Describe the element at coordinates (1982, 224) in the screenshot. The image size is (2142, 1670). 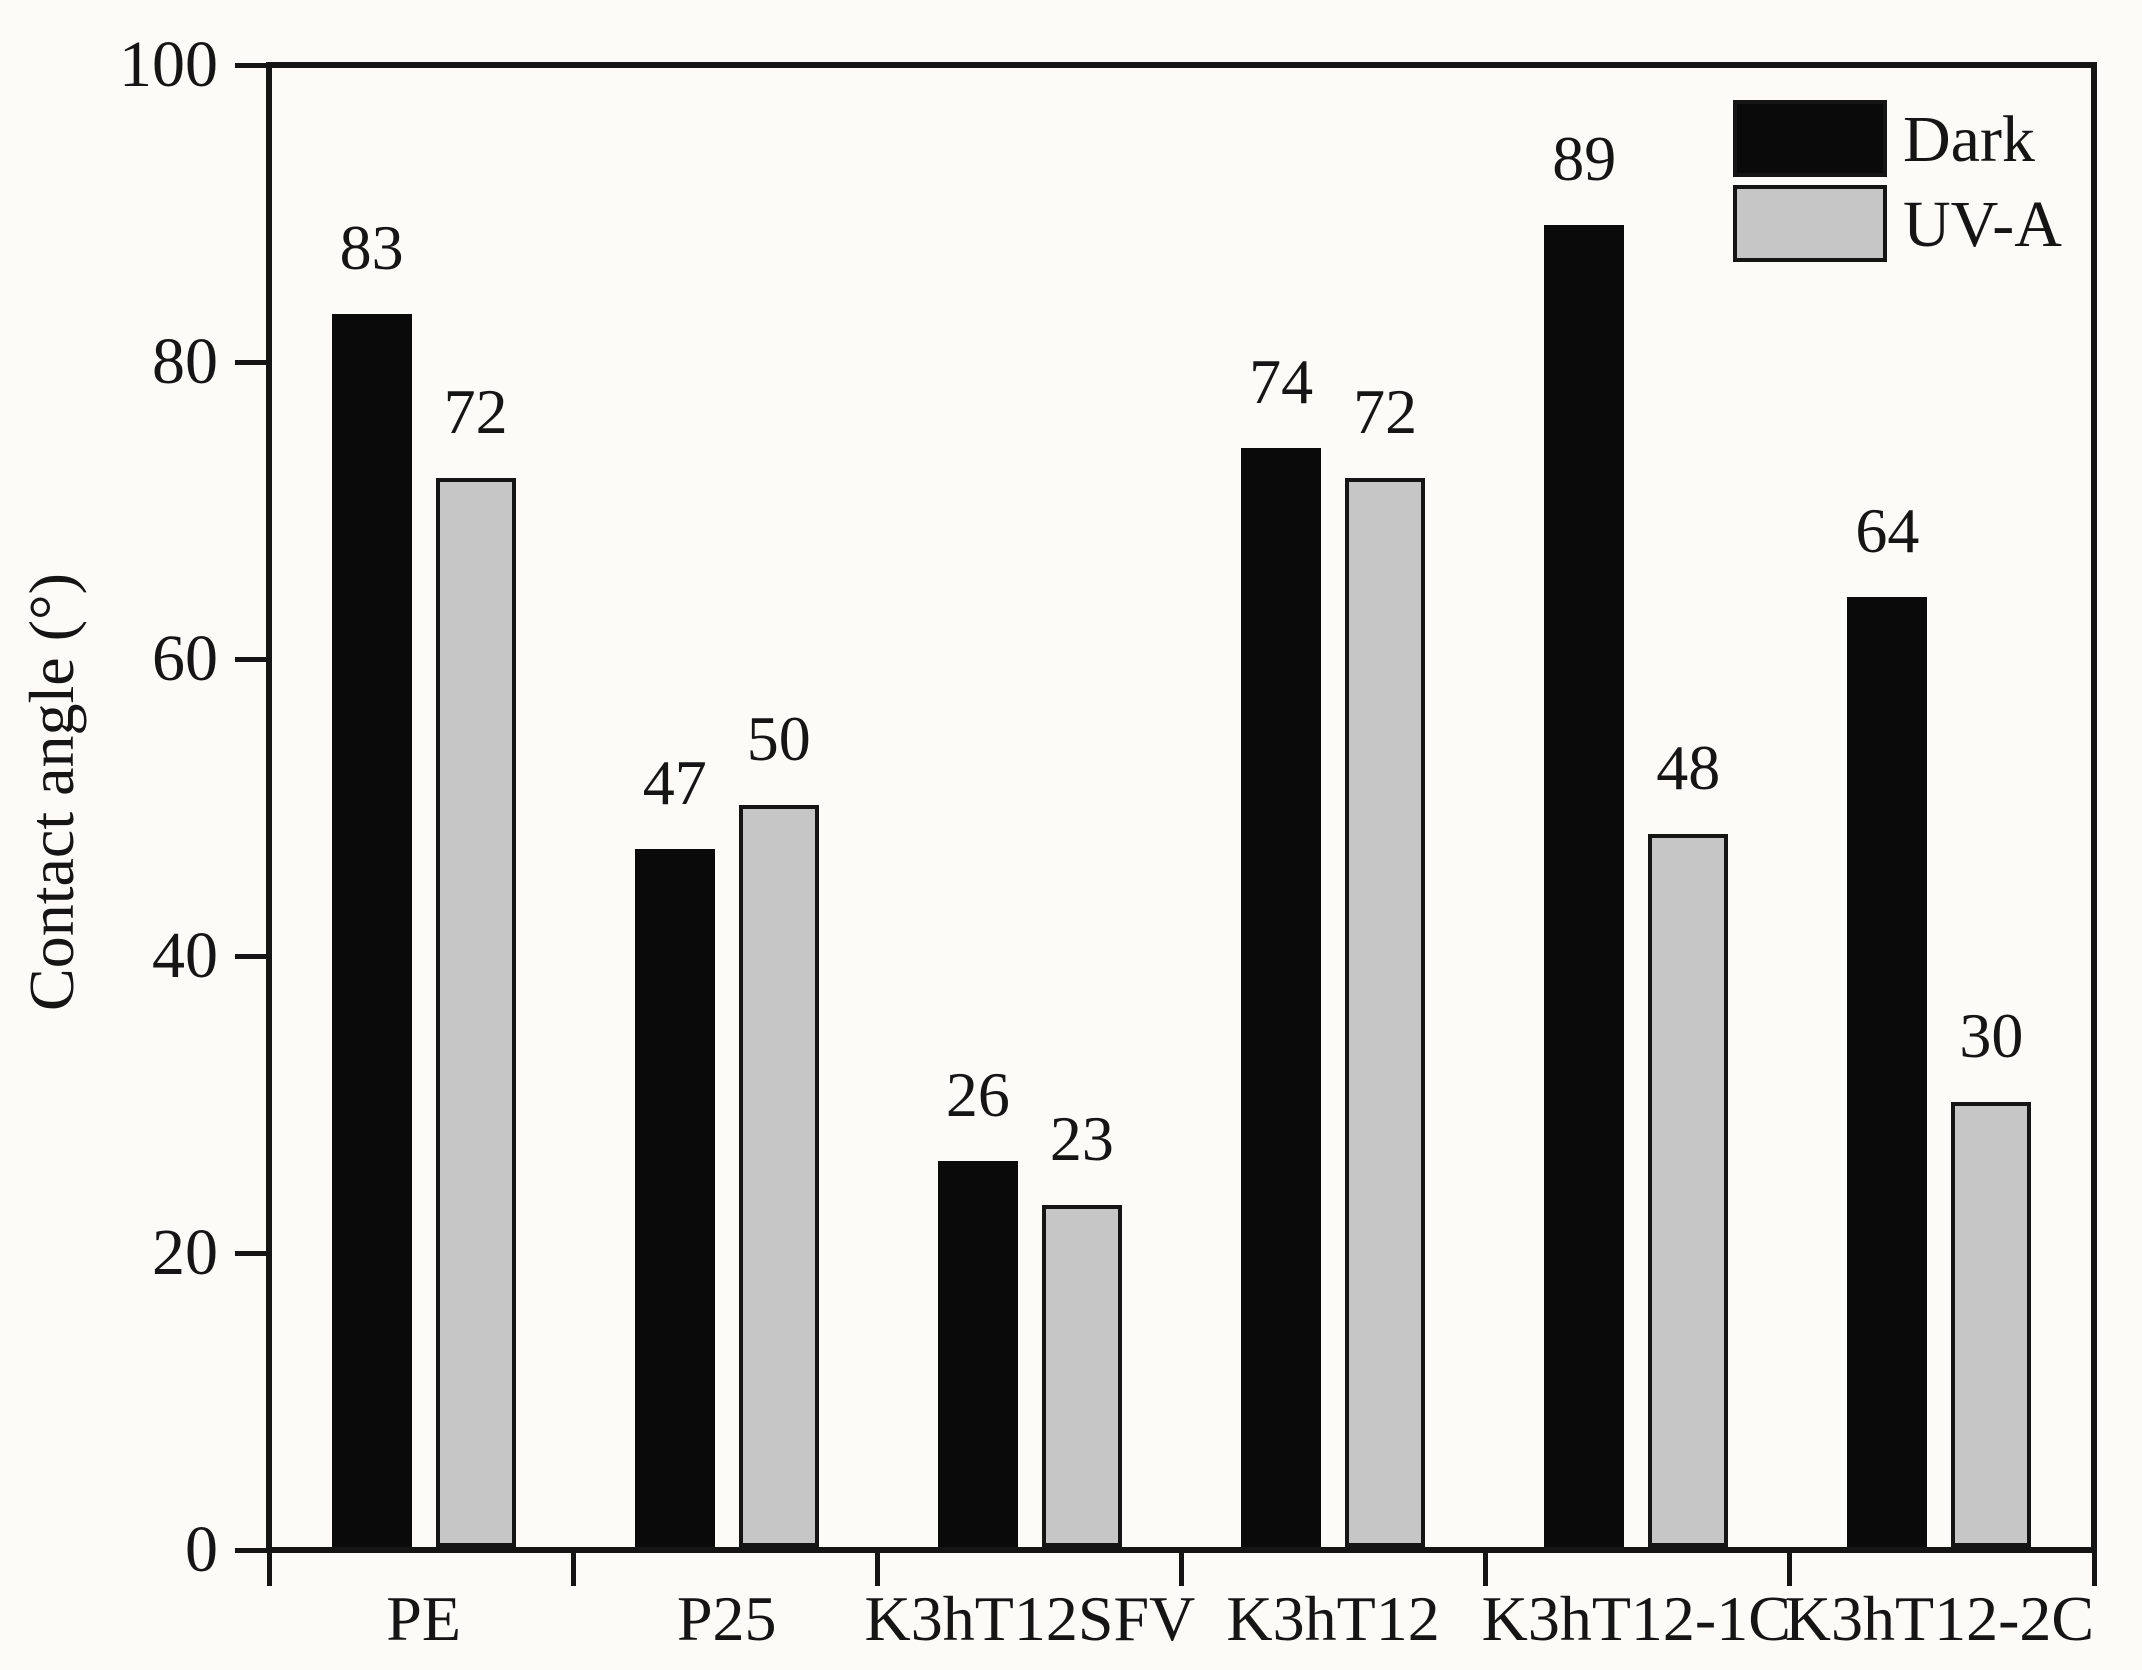
I see `legend-label: UV-A` at that location.